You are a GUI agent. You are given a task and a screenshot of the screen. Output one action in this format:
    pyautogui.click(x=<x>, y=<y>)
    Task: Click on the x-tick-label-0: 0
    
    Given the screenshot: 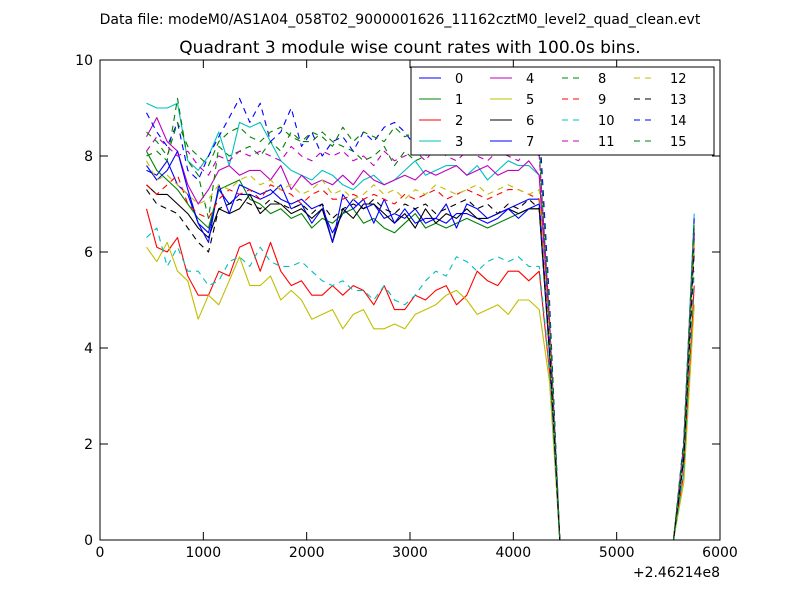 What is the action you would take?
    pyautogui.click(x=100, y=553)
    